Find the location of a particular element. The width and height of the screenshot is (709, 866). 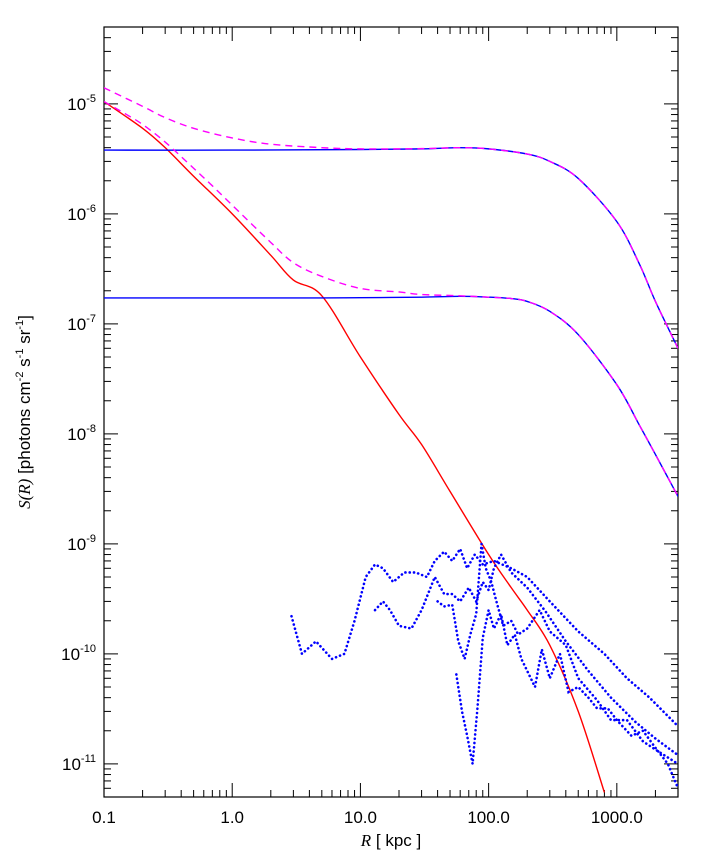

x-tick-label: 1.0 is located at coordinates (232, 817).